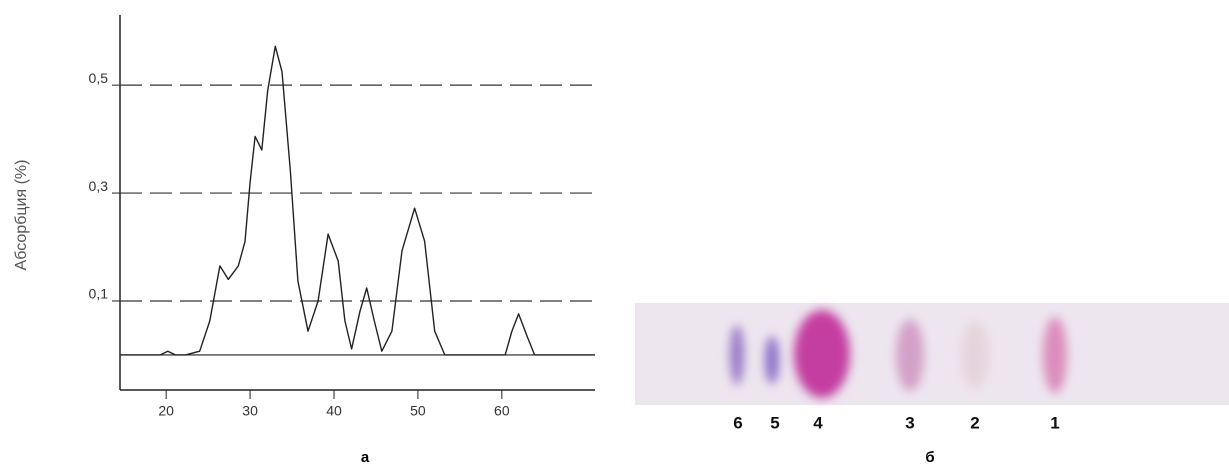 Image resolution: width=1229 pixels, height=475 pixels. I want to click on x-tick-label: 50, so click(418, 411).